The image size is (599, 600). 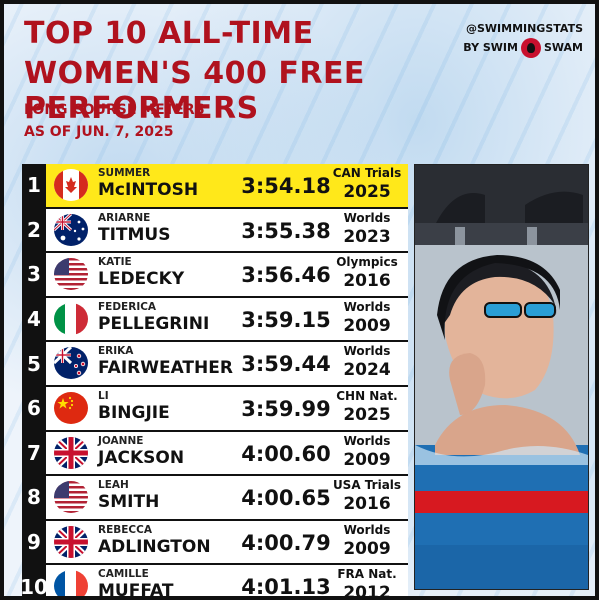 I want to click on swim-time: 3:59.15, so click(x=286, y=319).